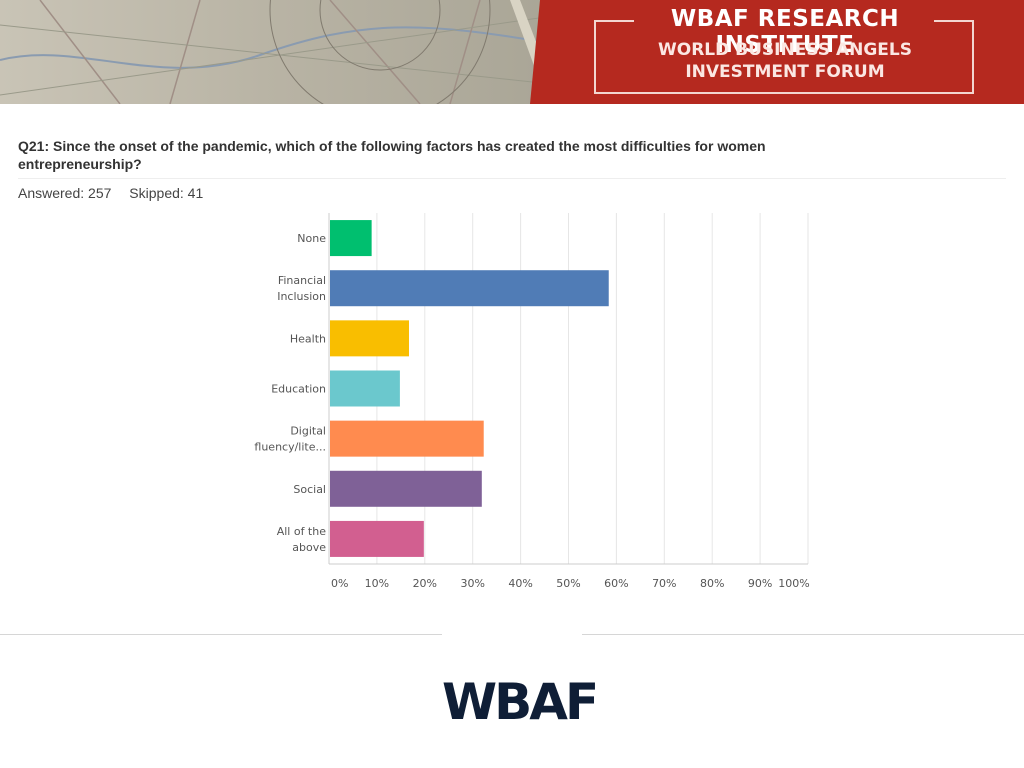 Image resolution: width=1024 pixels, height=768 pixels. What do you see at coordinates (309, 489) in the screenshot?
I see `category-label: Social` at bounding box center [309, 489].